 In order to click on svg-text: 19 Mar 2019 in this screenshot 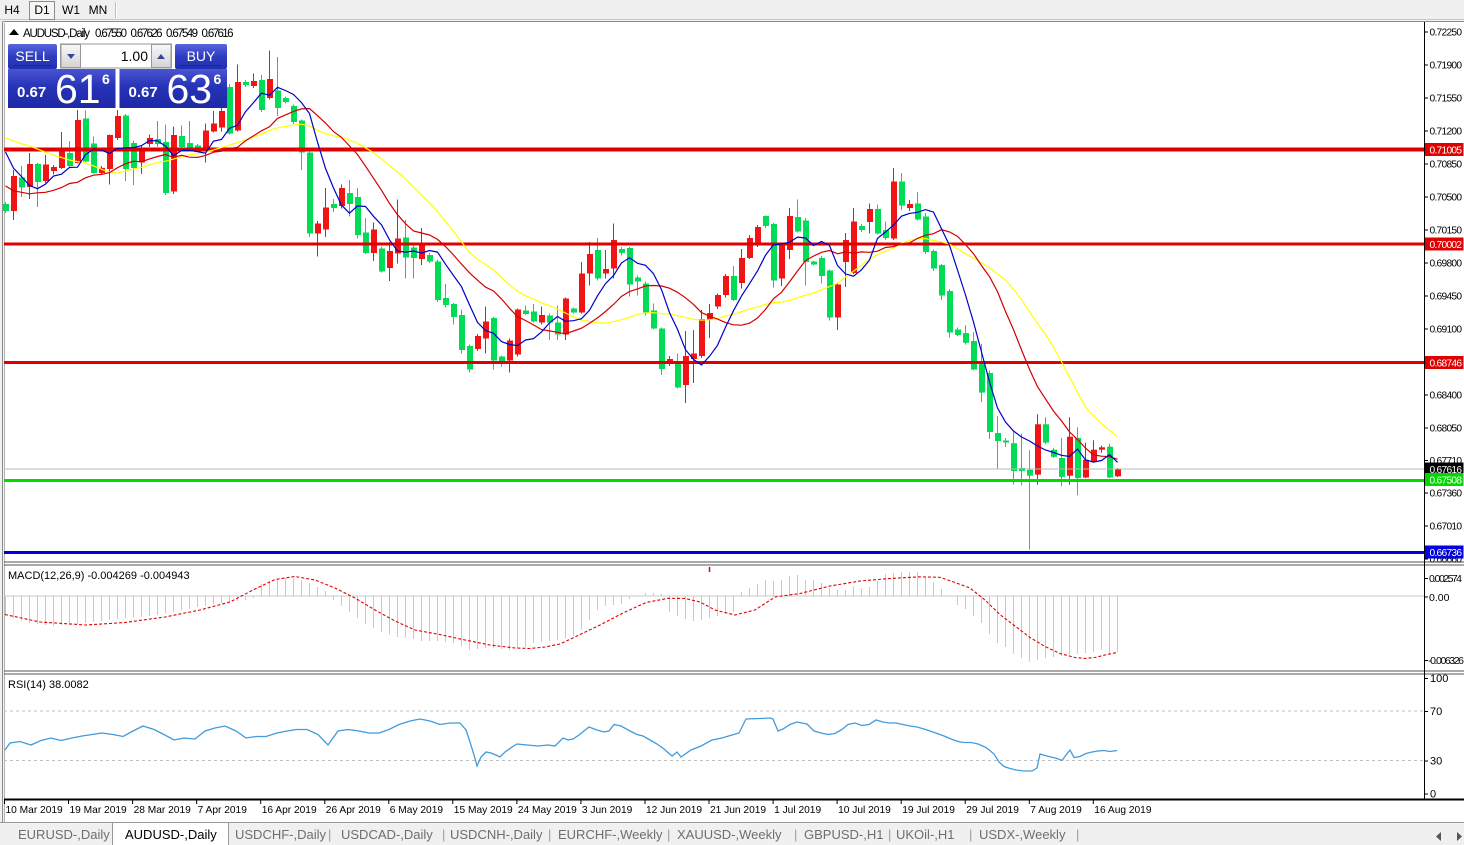, I will do `click(99, 810)`.